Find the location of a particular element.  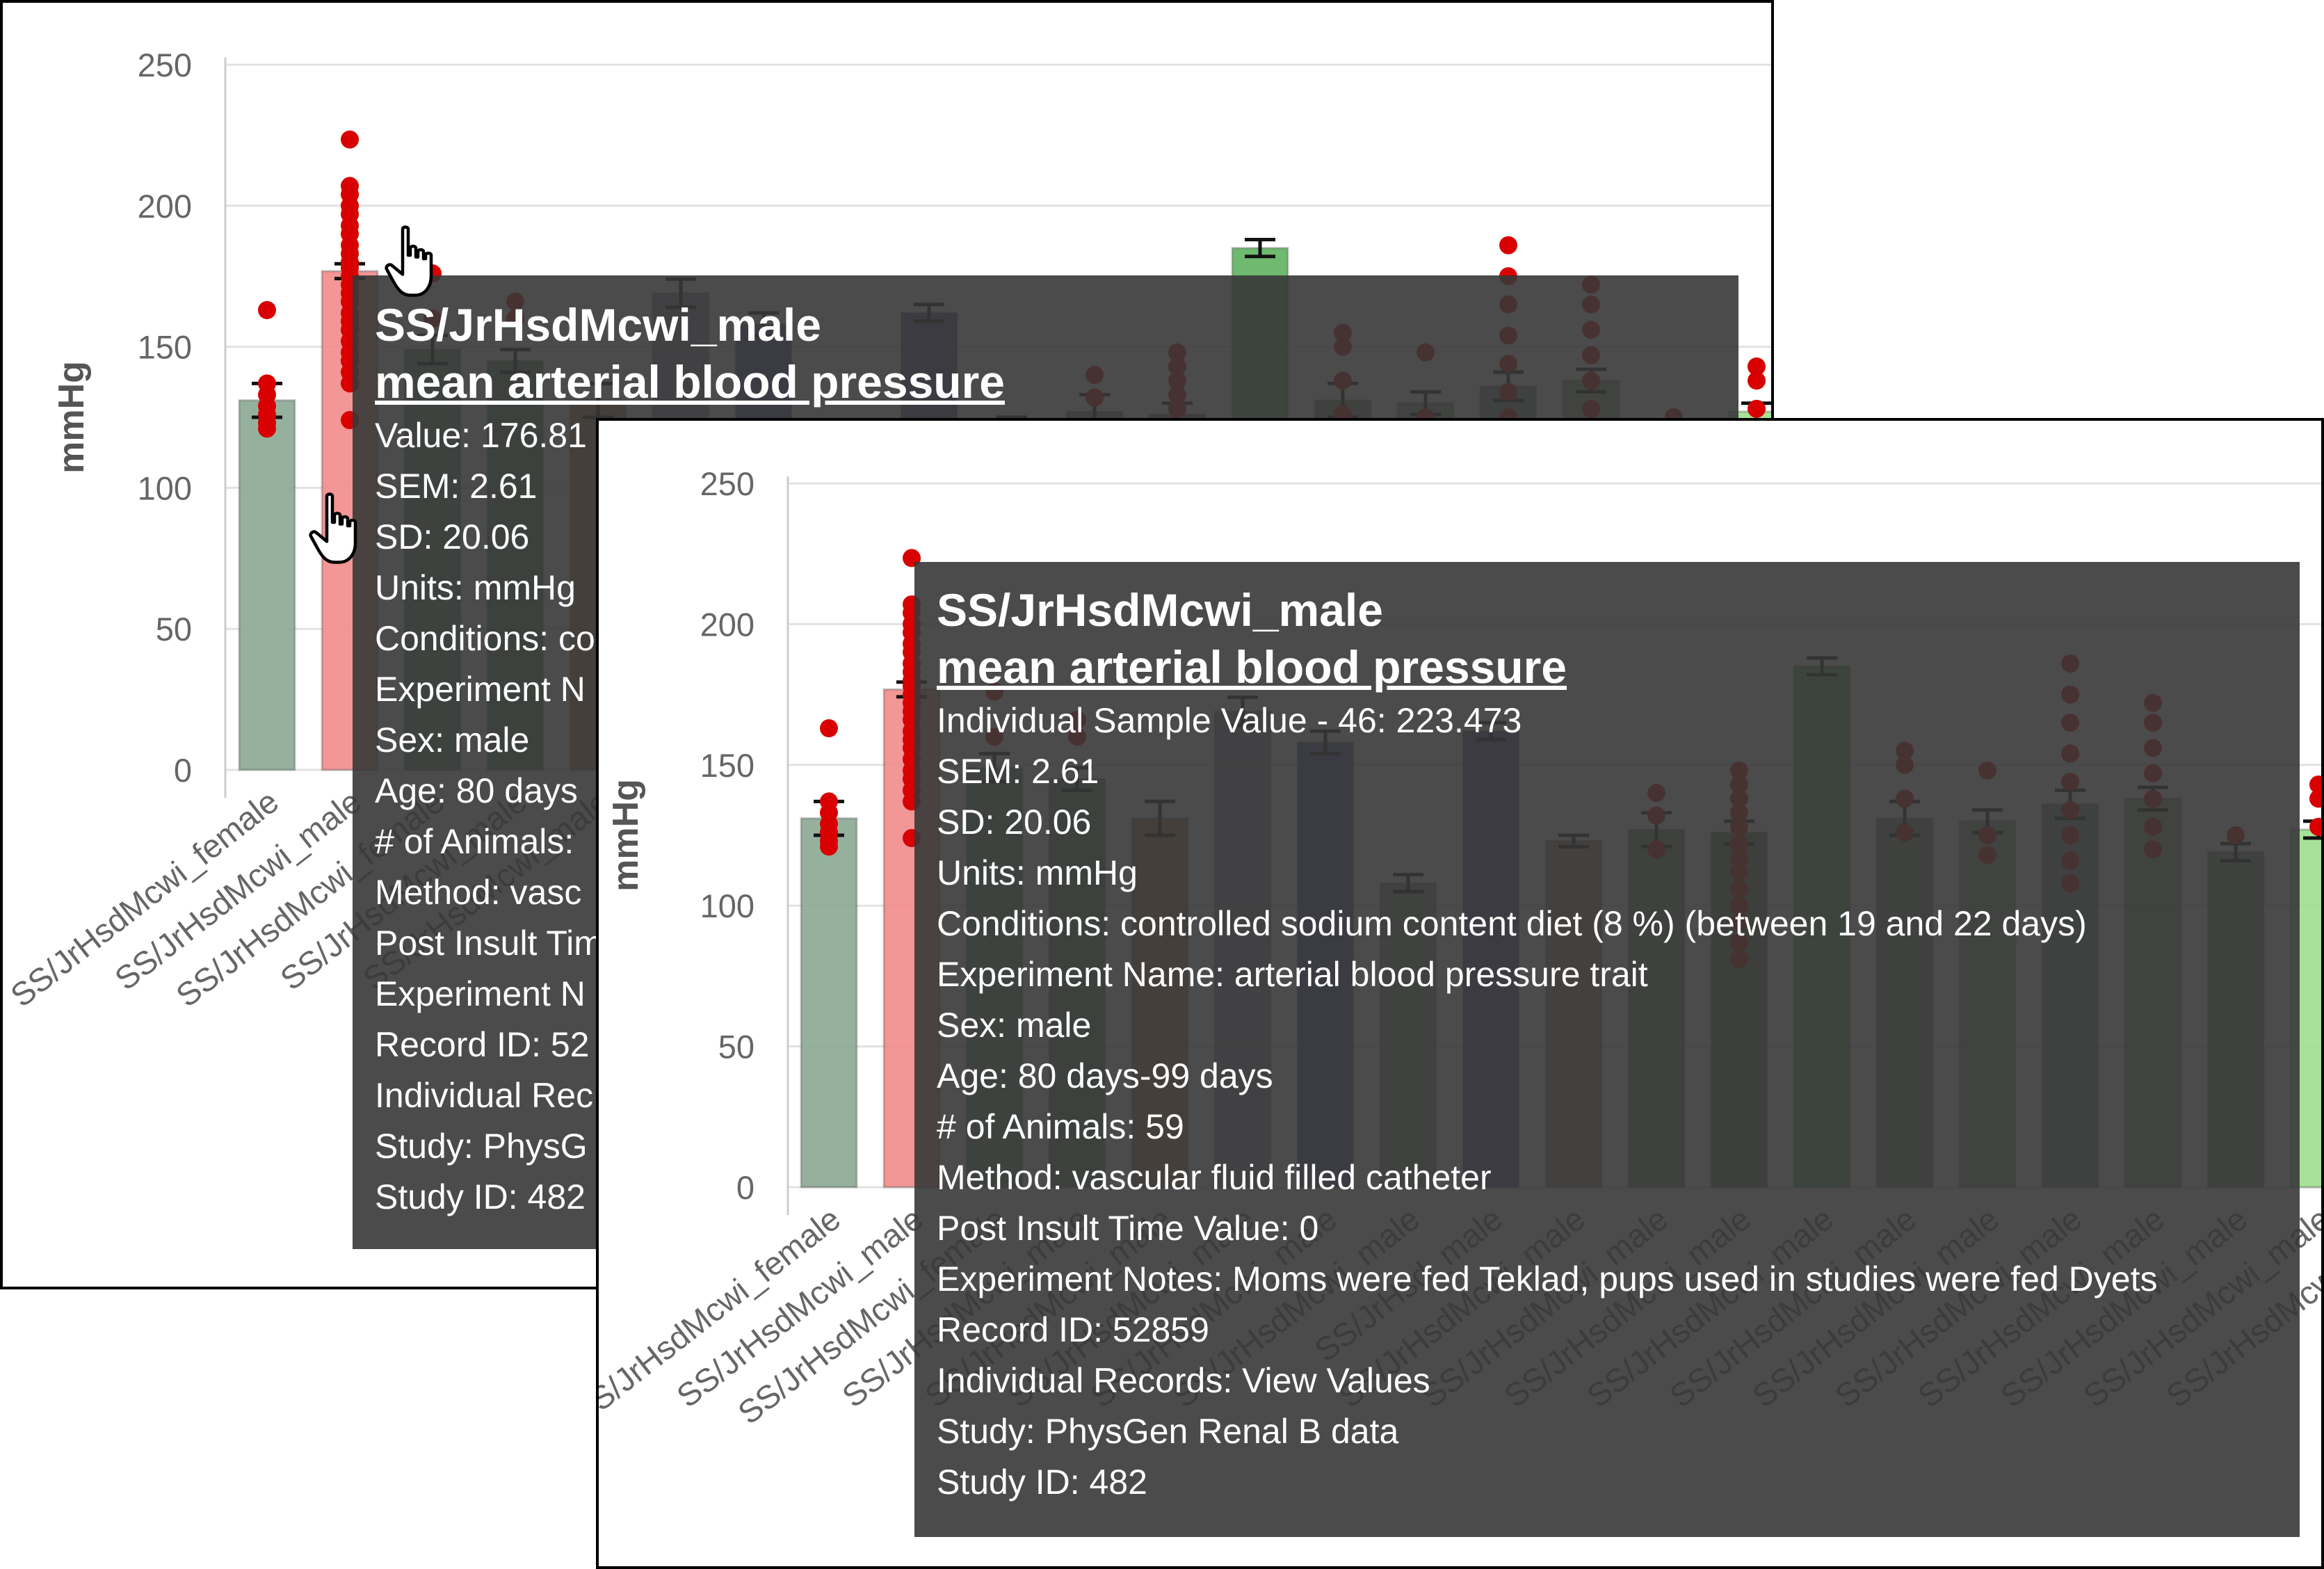

tooltip-line: Record ID: 52859 is located at coordinates (1073, 1329).